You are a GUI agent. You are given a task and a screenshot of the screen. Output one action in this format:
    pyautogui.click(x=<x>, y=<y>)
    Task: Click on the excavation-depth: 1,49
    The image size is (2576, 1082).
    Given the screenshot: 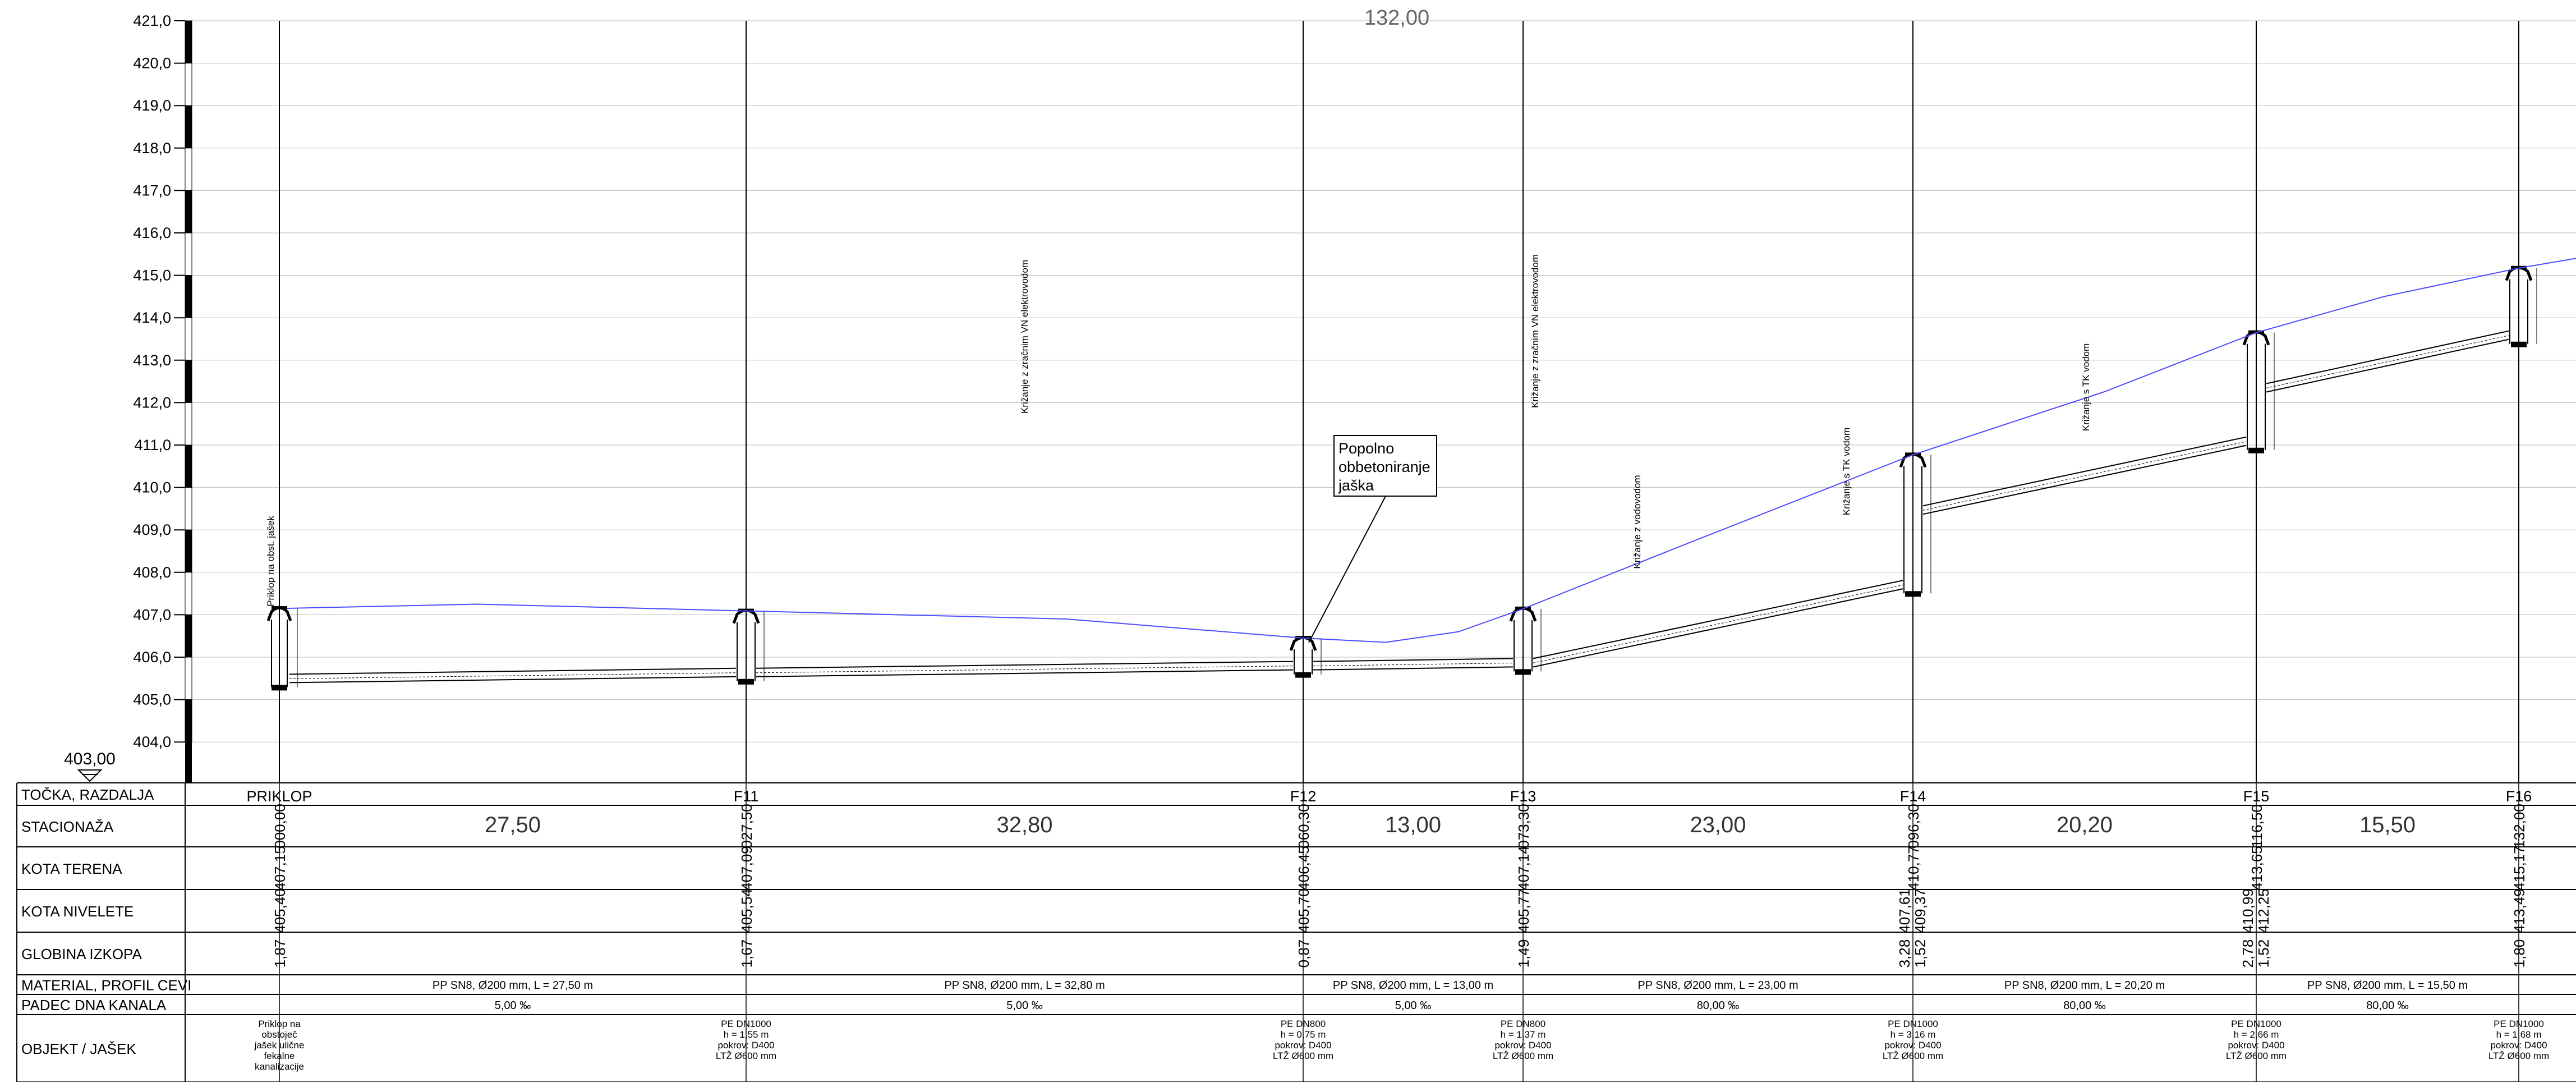 What is the action you would take?
    pyautogui.click(x=1524, y=953)
    